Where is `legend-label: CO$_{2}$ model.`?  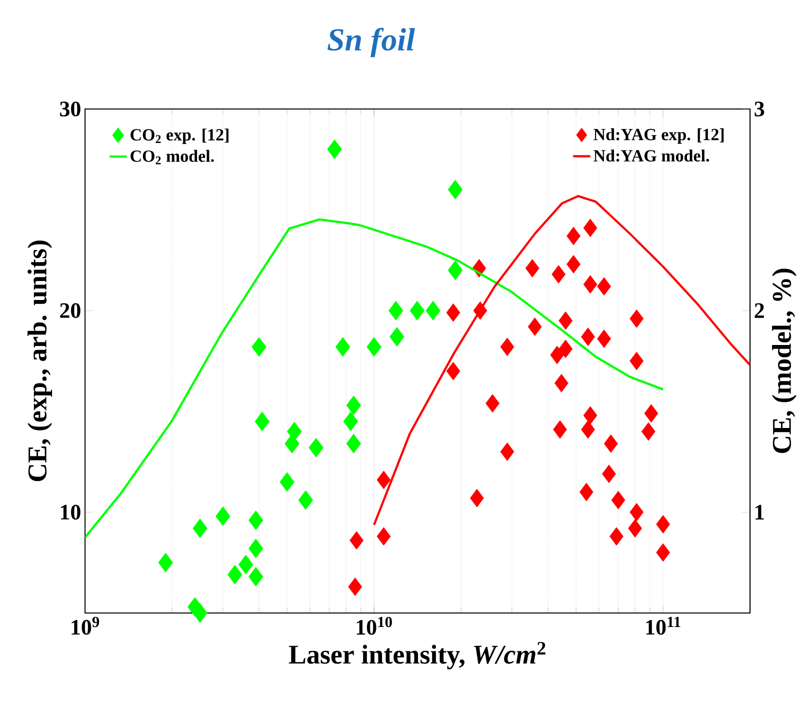
legend-label: CO$_{2}$ model. is located at coordinates (172, 157).